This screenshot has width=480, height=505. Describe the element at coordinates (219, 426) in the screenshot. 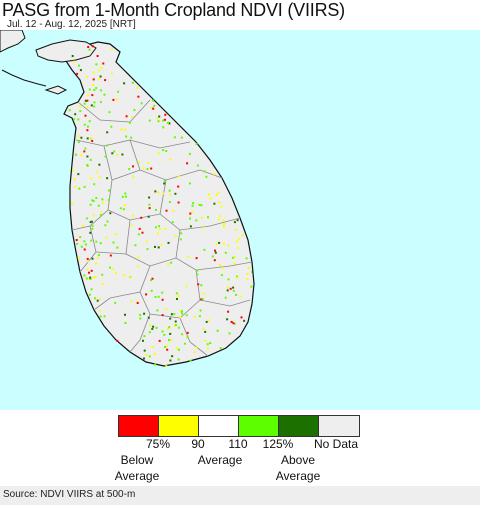

I see `legend-swatch-white` at that location.